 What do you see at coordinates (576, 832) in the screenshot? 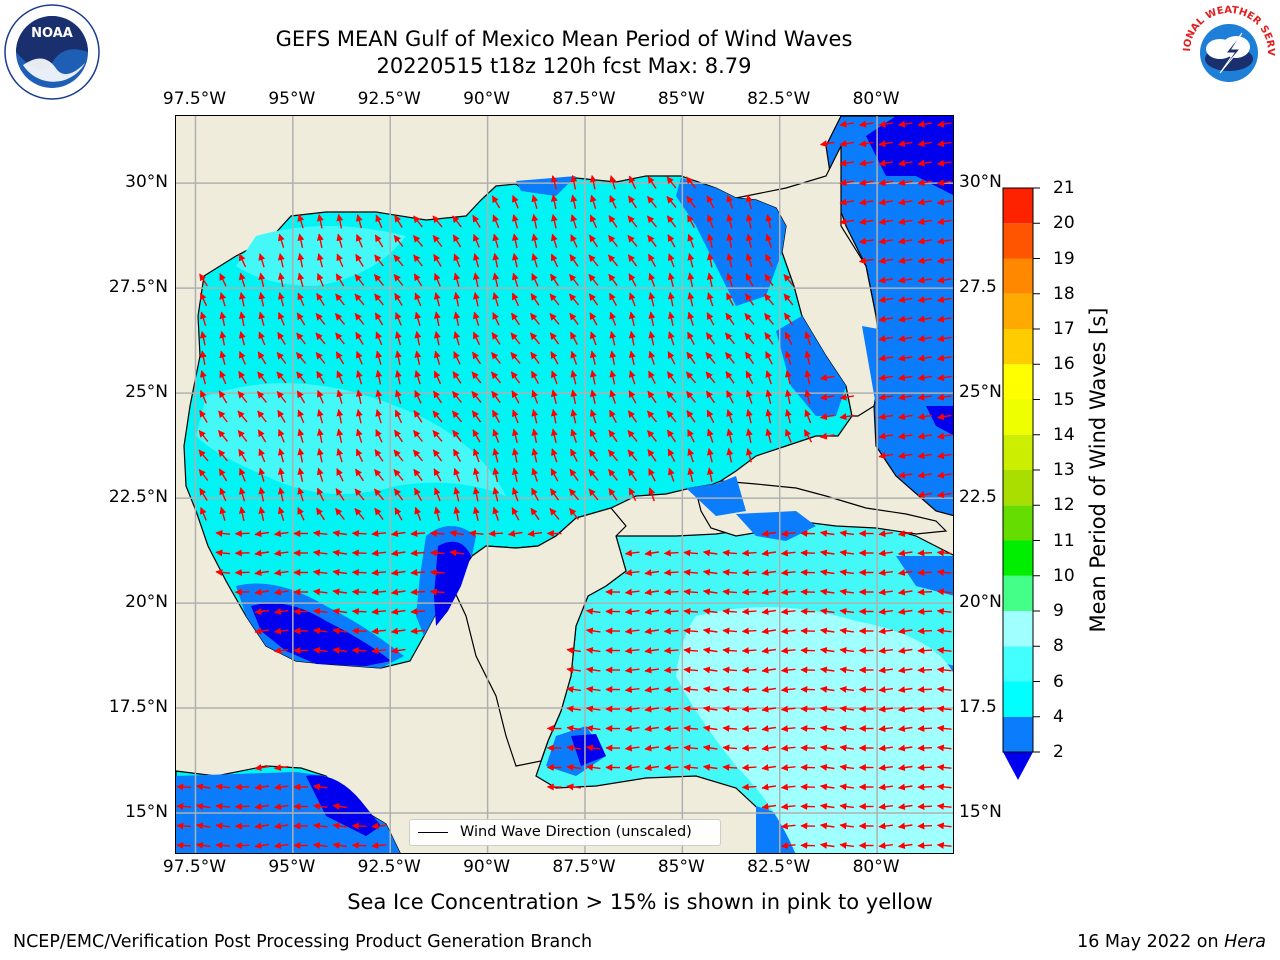
I see `legend-label: Wind Wave Direction (unscaled)` at bounding box center [576, 832].